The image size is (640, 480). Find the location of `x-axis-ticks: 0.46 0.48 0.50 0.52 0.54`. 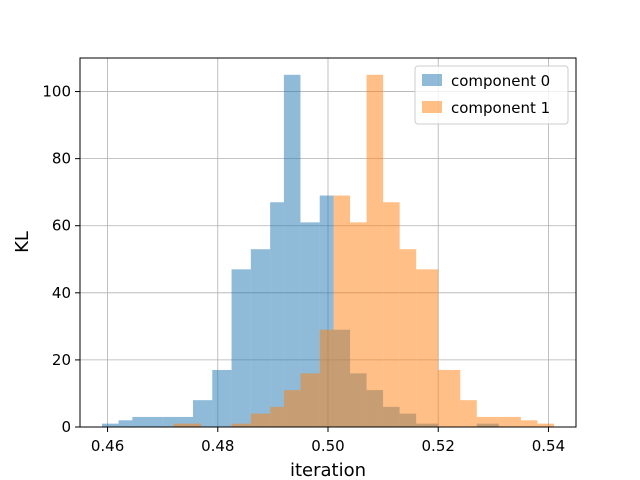

x-axis-ticks: 0.46 0.48 0.50 0.52 0.54 is located at coordinates (328, 441).